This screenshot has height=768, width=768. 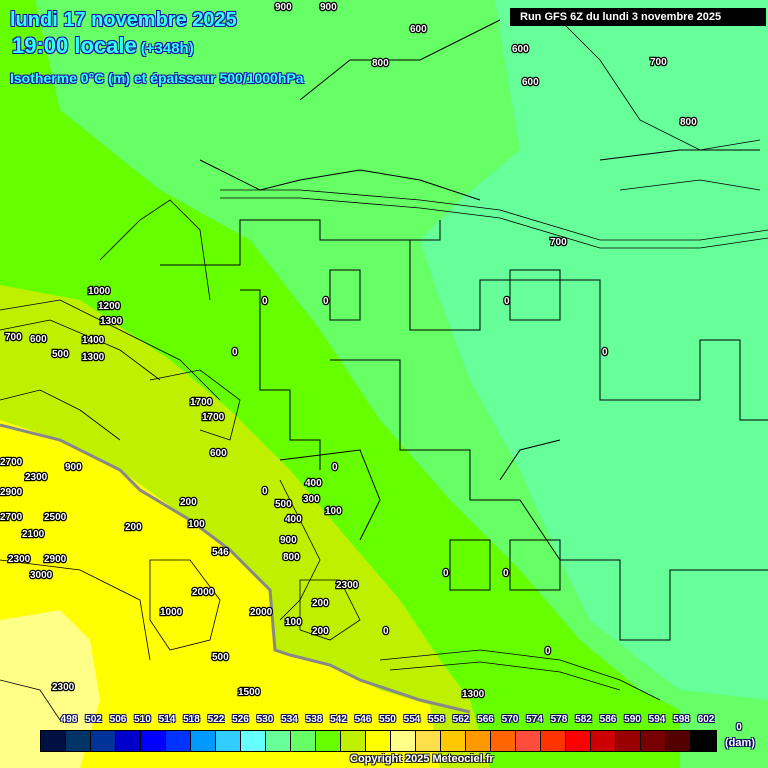 What do you see at coordinates (289, 719) in the screenshot?
I see `legend-label: 534` at bounding box center [289, 719].